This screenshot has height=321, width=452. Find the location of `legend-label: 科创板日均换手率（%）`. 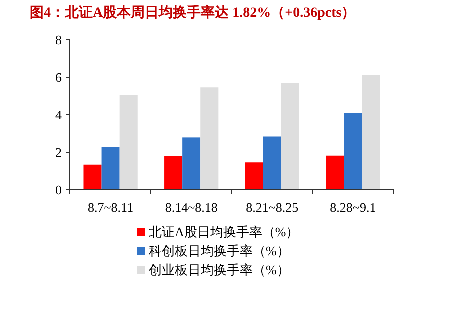

legend-label: 科创板日均换手率（%） is located at coordinates (219, 251).